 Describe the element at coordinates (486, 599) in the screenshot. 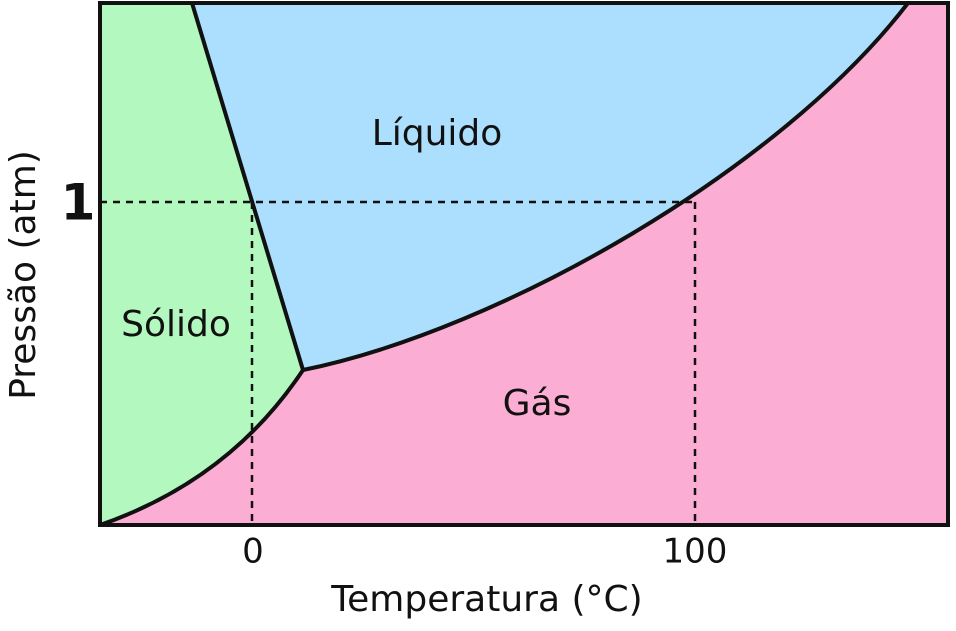

I see `x-axis-label: Temperatura (°C)` at that location.